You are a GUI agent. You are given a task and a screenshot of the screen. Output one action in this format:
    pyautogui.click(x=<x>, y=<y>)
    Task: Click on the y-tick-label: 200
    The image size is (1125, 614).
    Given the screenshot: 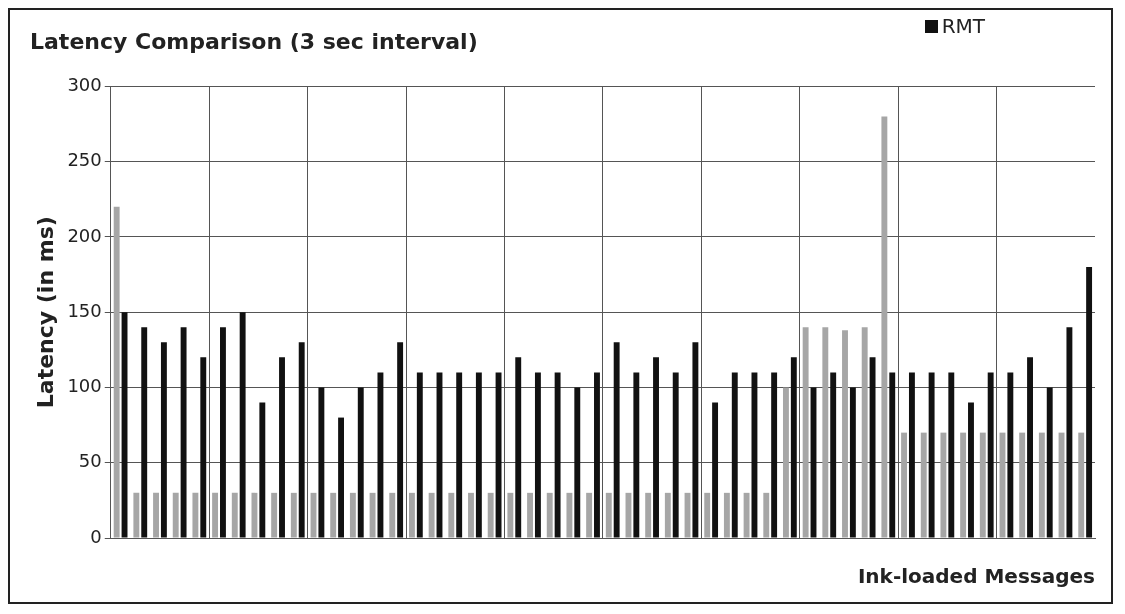 What is the action you would take?
    pyautogui.click(x=84, y=235)
    